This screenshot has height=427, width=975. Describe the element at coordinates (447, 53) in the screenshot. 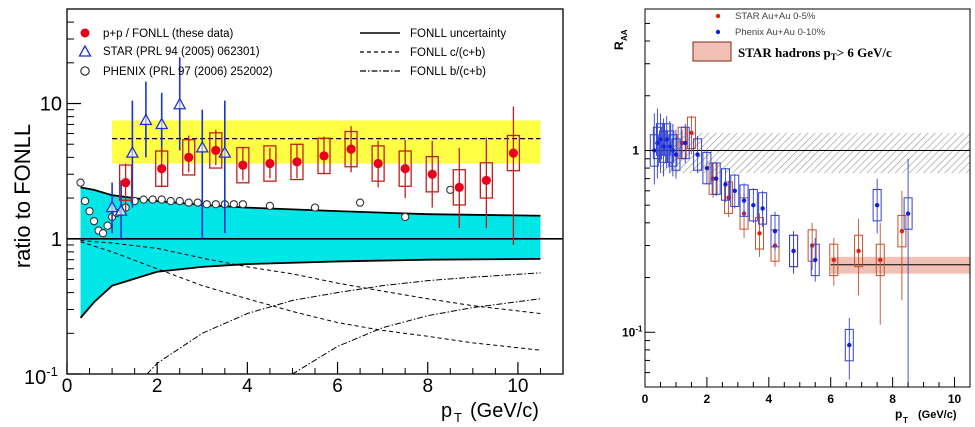

I see `legend-label-fonll-c: FONLL c/(c+b)` at that location.